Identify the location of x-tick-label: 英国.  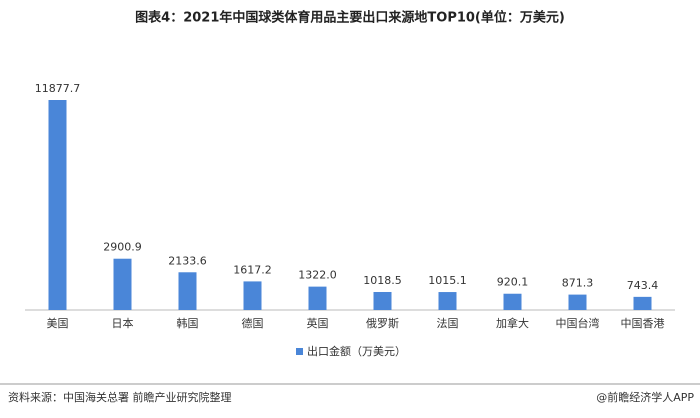
(318, 323).